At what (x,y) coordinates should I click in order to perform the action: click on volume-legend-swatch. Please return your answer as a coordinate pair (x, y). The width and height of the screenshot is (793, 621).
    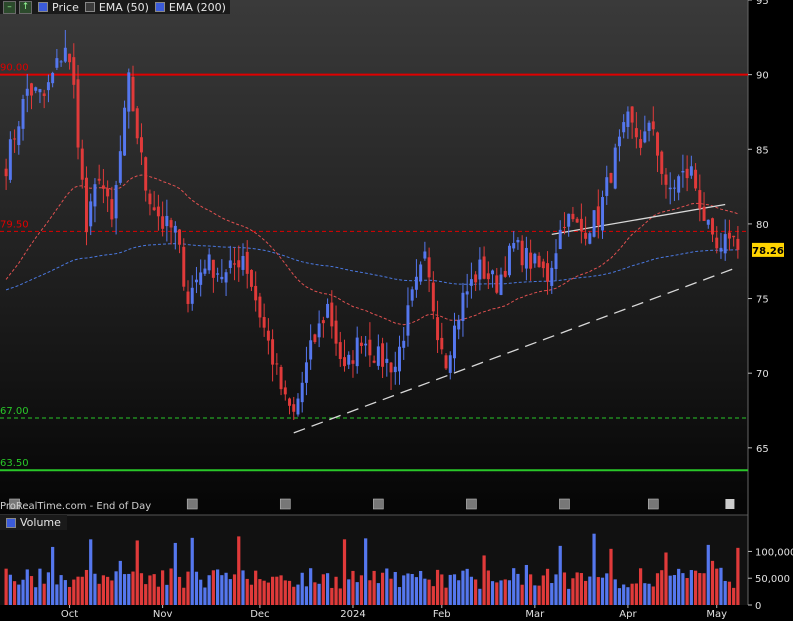
    Looking at the image, I should click on (11, 522).